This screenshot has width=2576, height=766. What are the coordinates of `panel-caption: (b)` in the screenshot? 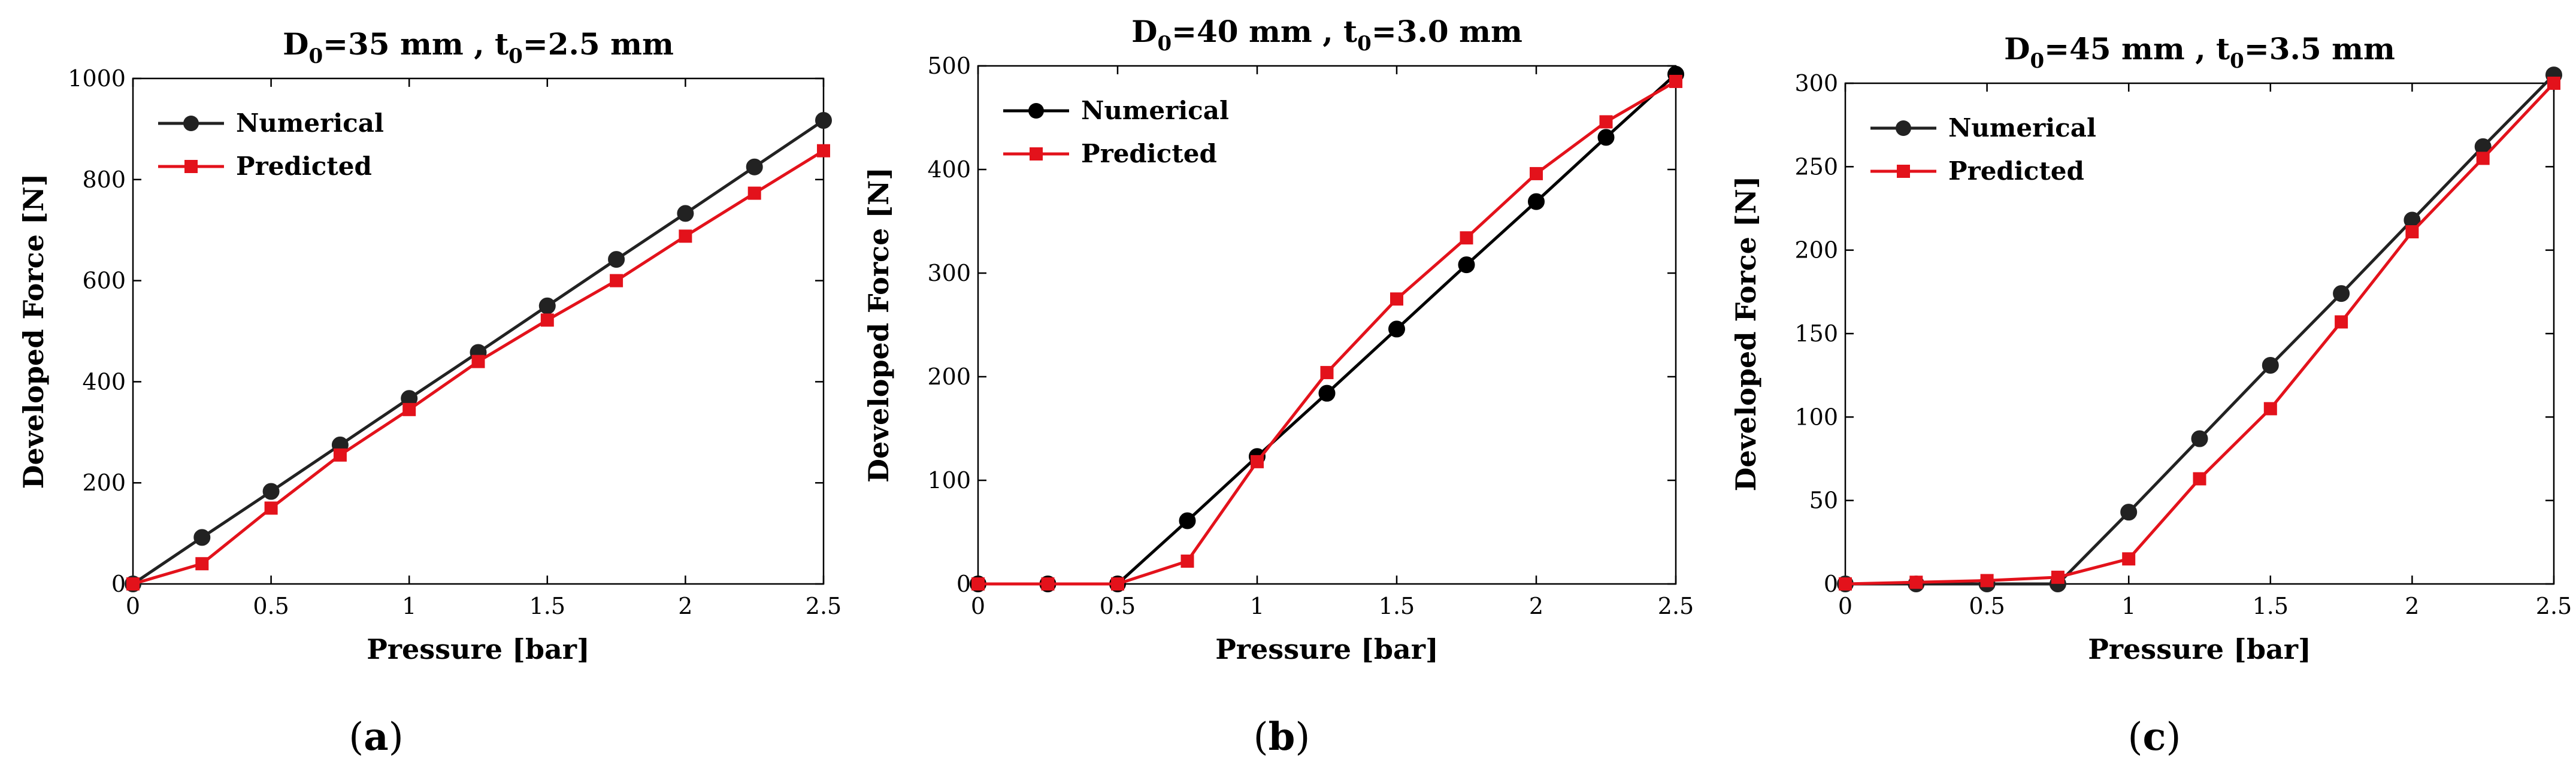 It's located at (1282, 736).